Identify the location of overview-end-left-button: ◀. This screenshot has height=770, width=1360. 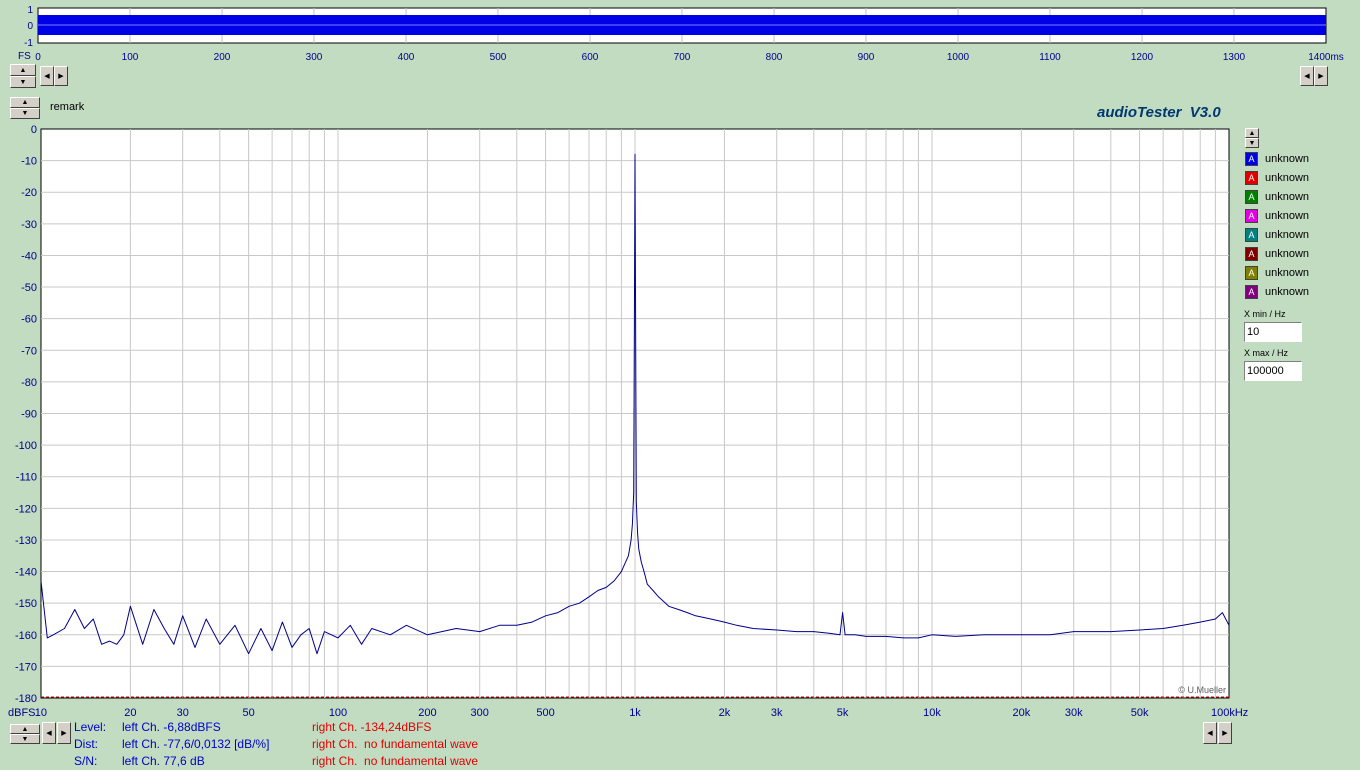
(1307, 76).